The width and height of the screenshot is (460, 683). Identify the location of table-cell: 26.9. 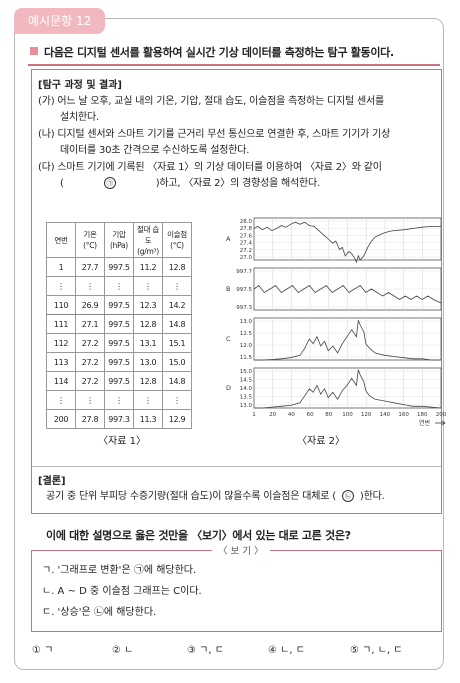
(90, 305).